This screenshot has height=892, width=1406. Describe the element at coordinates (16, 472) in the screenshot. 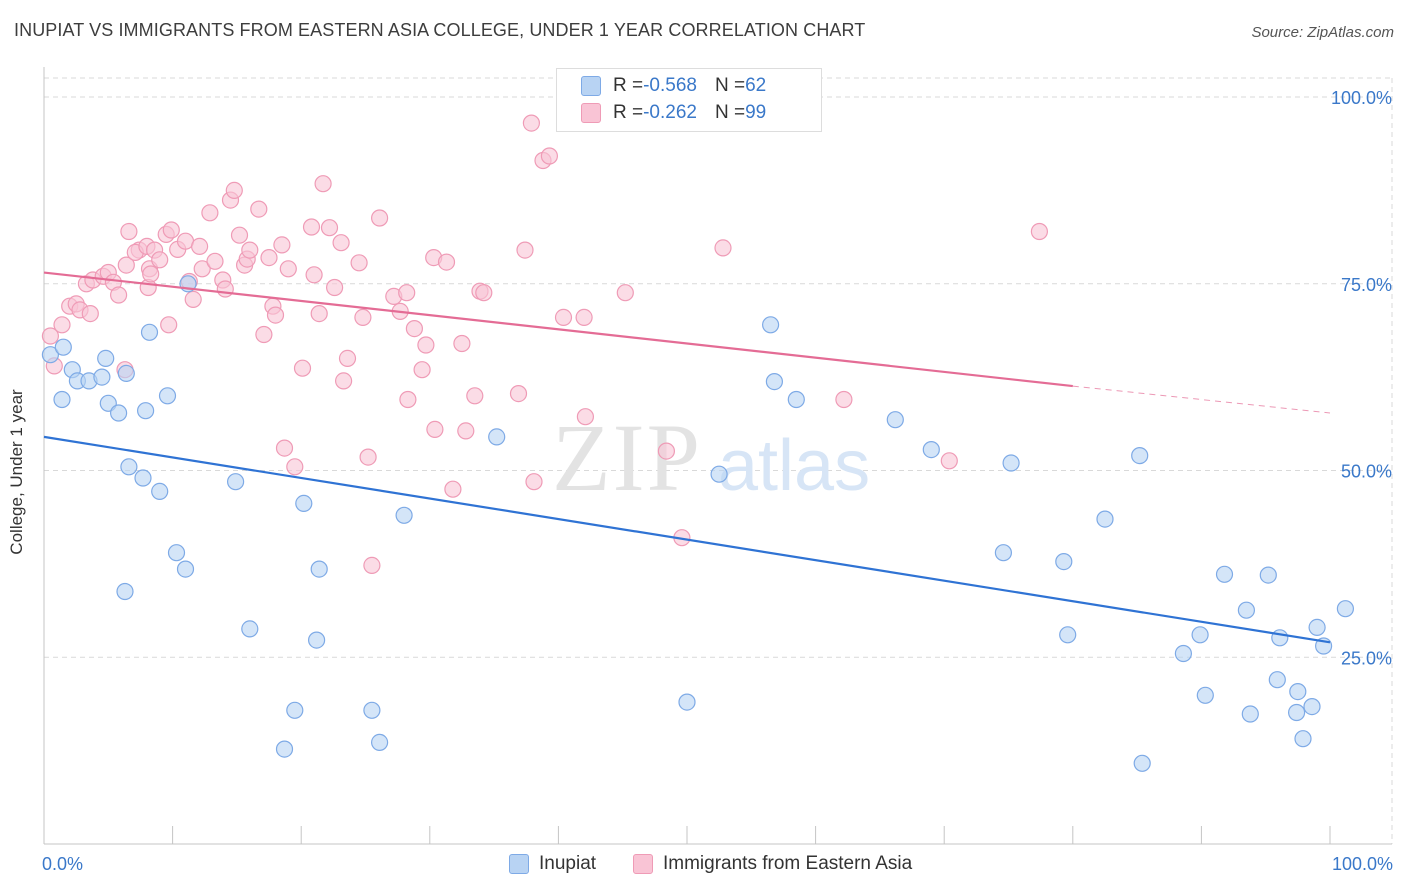

I see `y-axis-label: College, Under 1 year` at that location.